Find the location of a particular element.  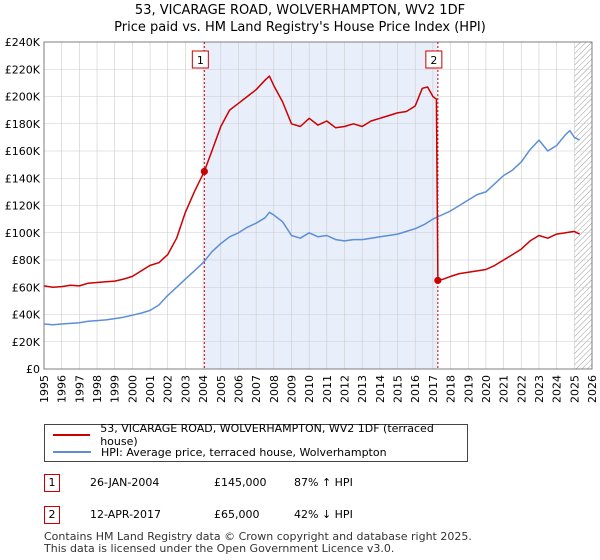

x-tick-label: 2001 is located at coordinates (150, 389).